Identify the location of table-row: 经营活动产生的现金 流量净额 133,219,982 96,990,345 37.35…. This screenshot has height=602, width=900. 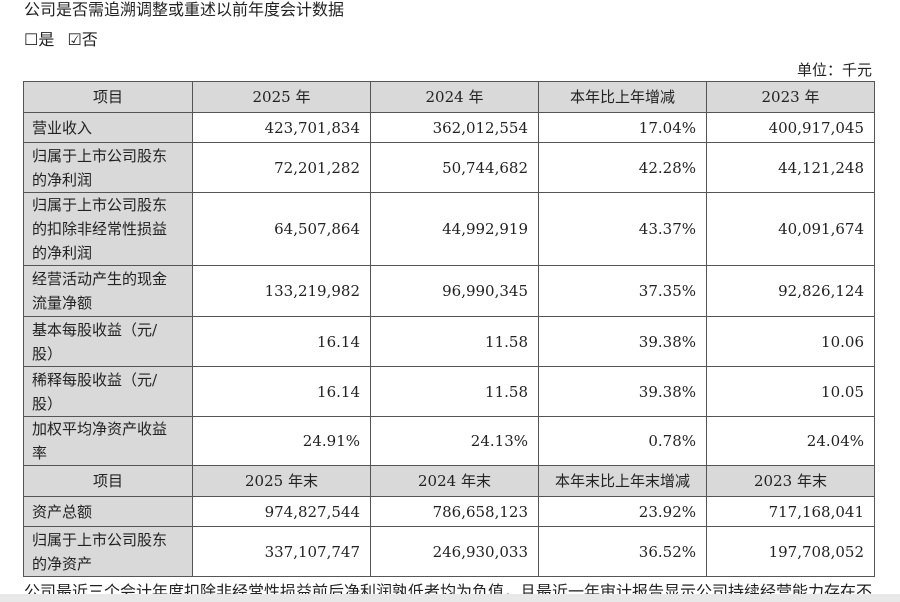
(449, 291).